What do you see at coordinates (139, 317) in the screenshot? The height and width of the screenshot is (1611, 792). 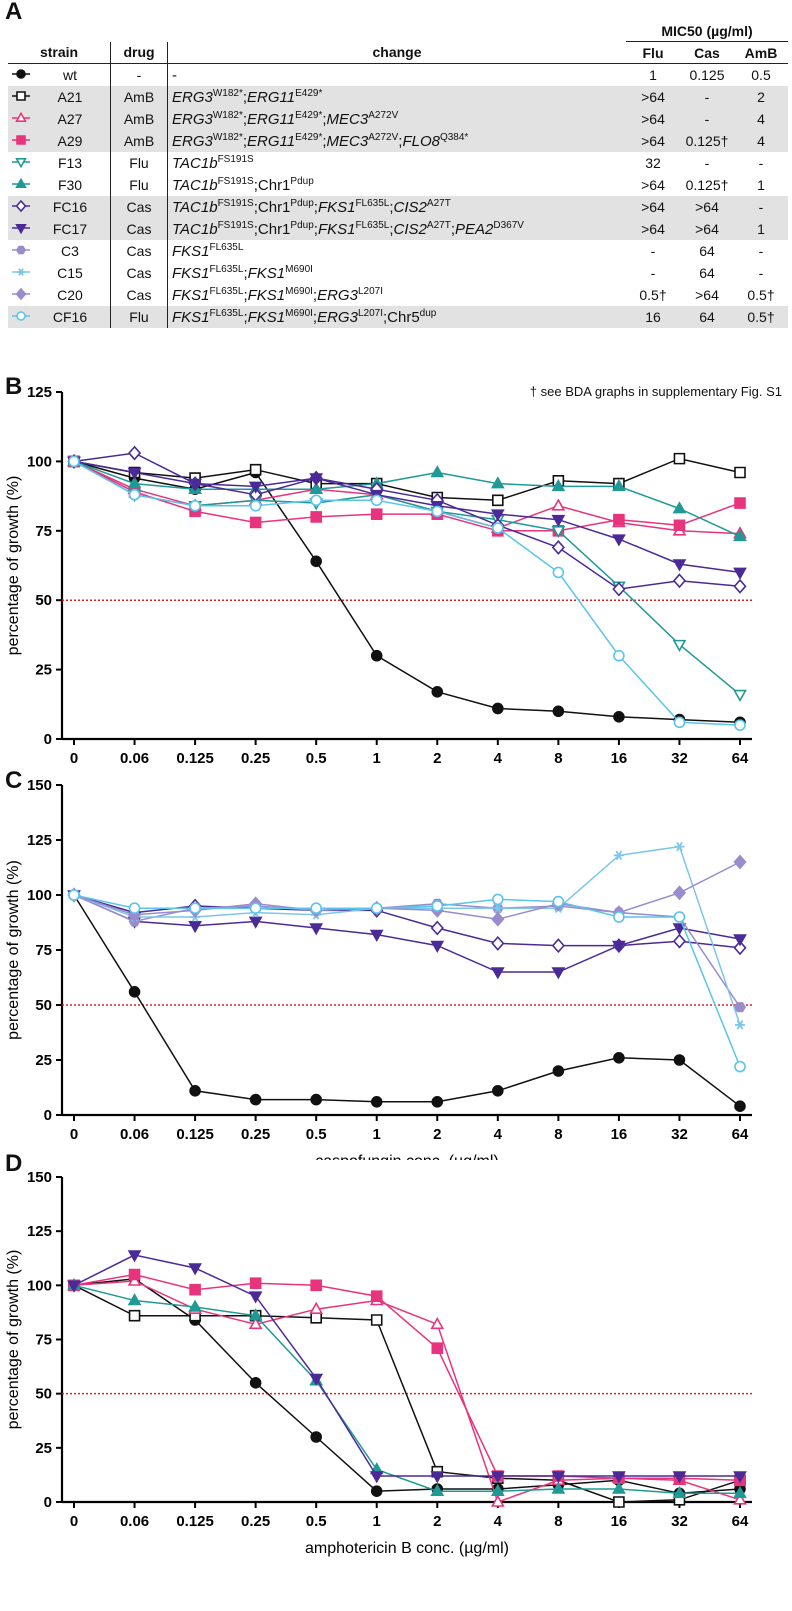 I see `cell-drug: Flu` at bounding box center [139, 317].